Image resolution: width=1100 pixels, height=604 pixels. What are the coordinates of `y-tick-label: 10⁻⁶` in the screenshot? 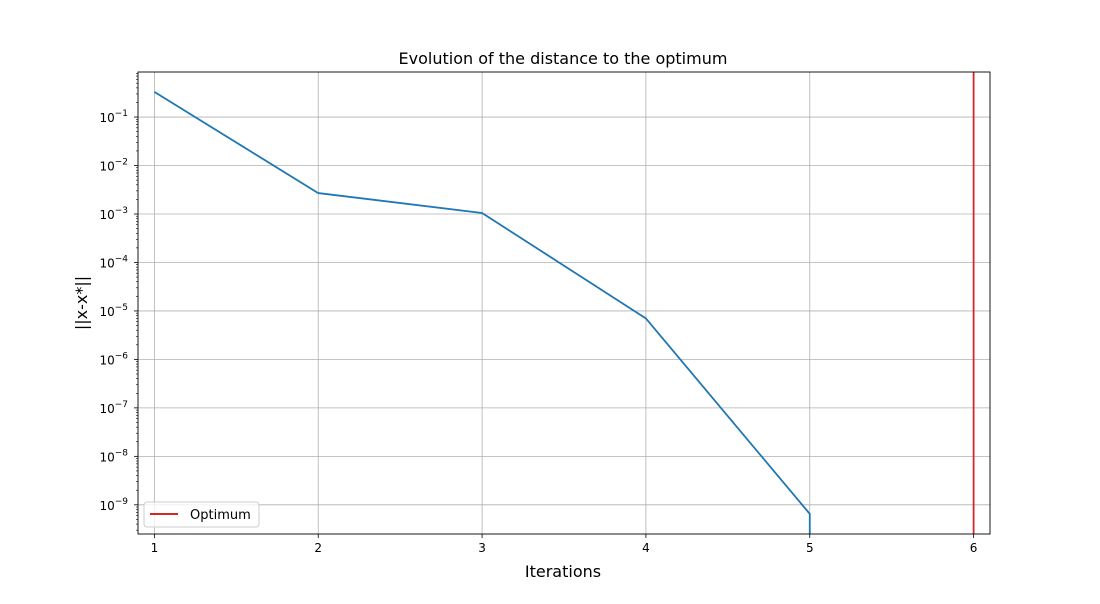 It's located at (113, 359).